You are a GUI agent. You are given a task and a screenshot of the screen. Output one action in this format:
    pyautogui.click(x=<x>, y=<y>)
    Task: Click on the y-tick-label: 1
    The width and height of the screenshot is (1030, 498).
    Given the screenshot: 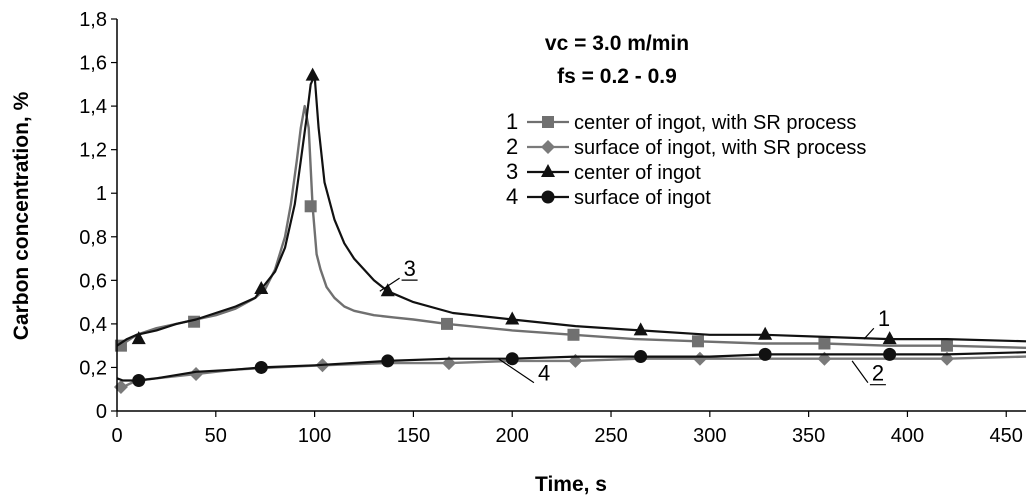 What is the action you would take?
    pyautogui.click(x=101, y=194)
    